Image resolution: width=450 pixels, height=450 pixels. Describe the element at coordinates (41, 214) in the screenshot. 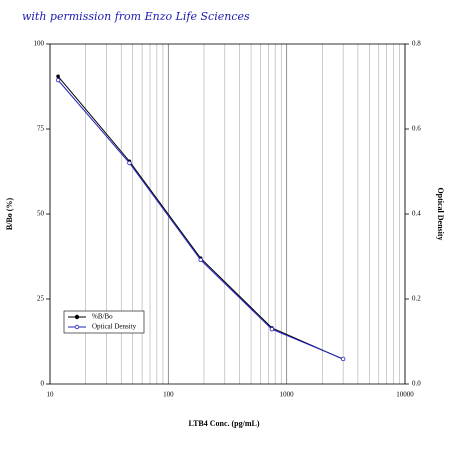

I see `y-tick-label: 50` at that location.